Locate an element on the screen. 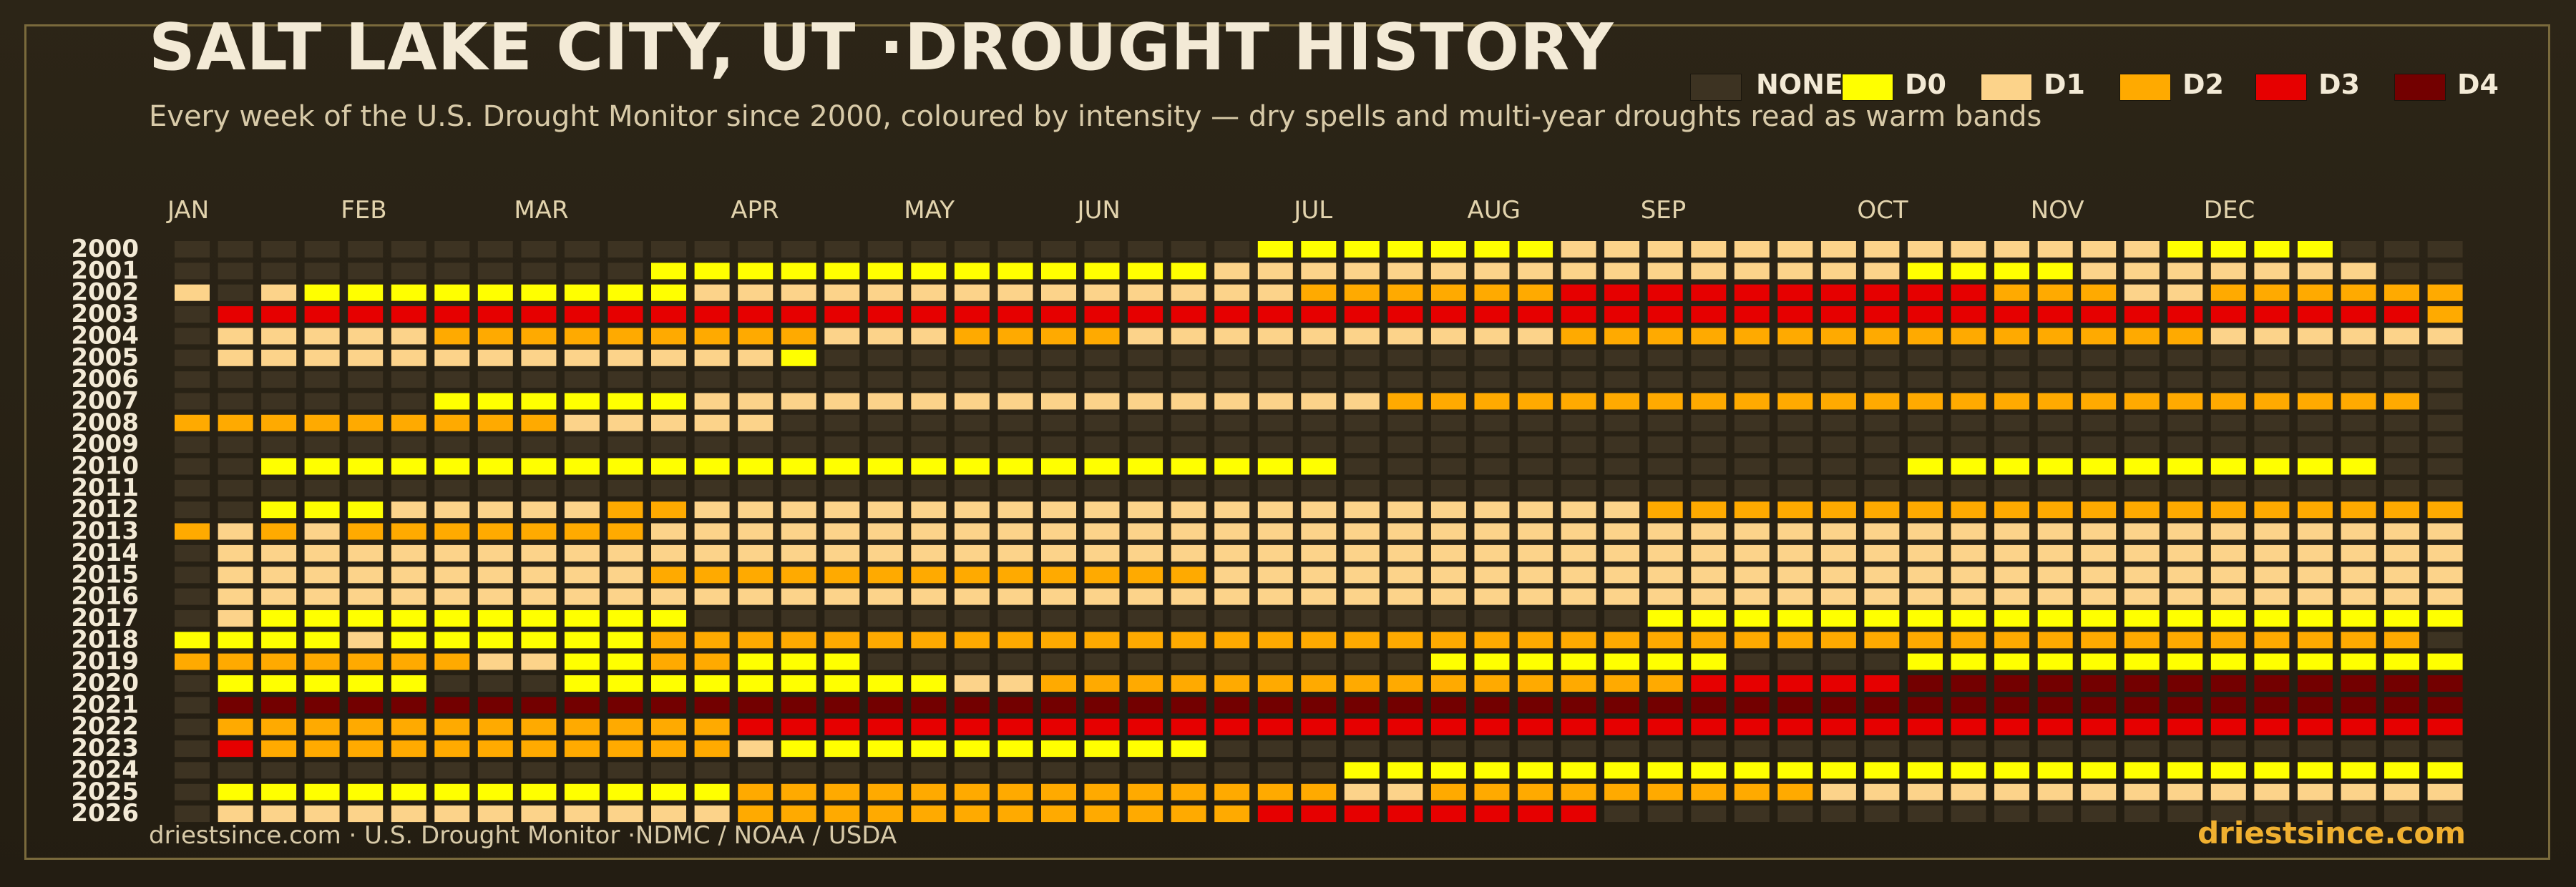 The image size is (2576, 887). legend-label-d4: D4 is located at coordinates (2478, 84).